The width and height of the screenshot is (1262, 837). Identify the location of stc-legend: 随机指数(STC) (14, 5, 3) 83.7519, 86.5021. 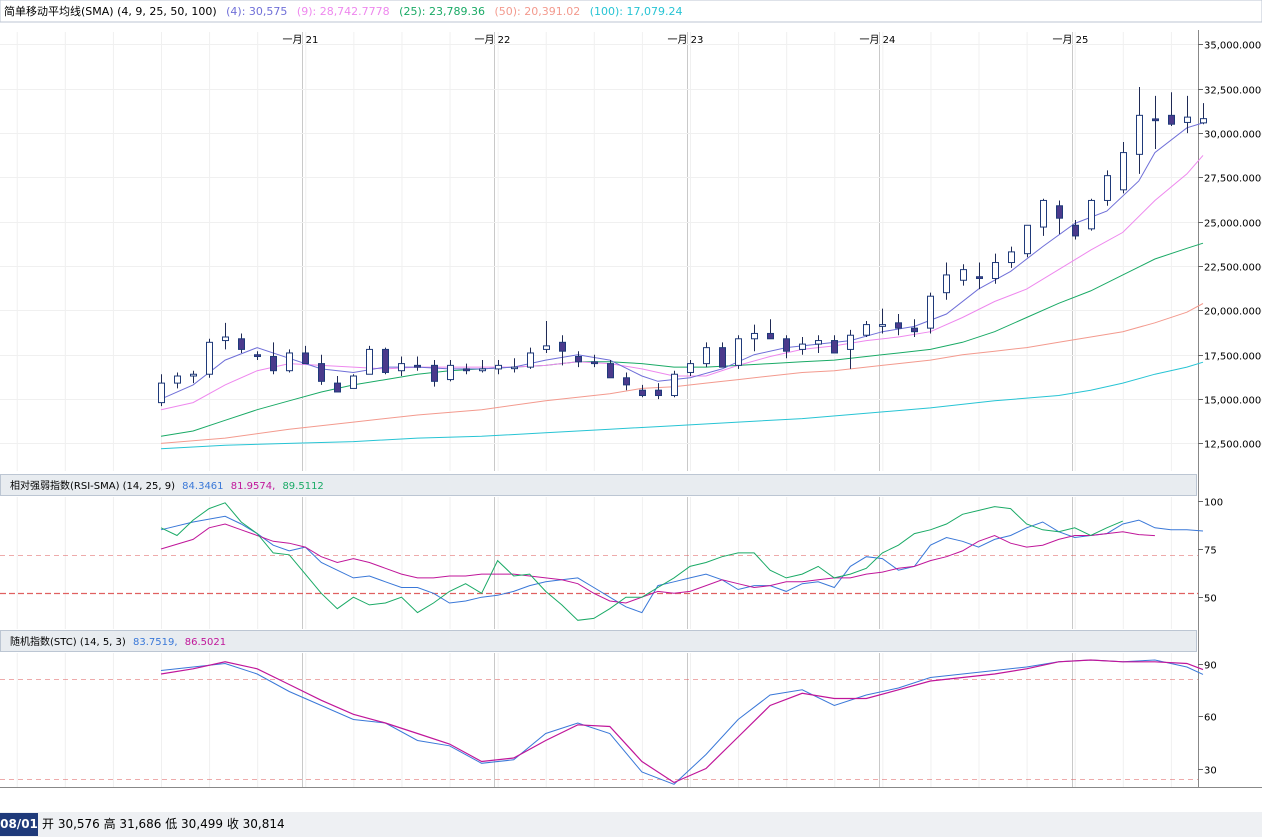
(118, 641).